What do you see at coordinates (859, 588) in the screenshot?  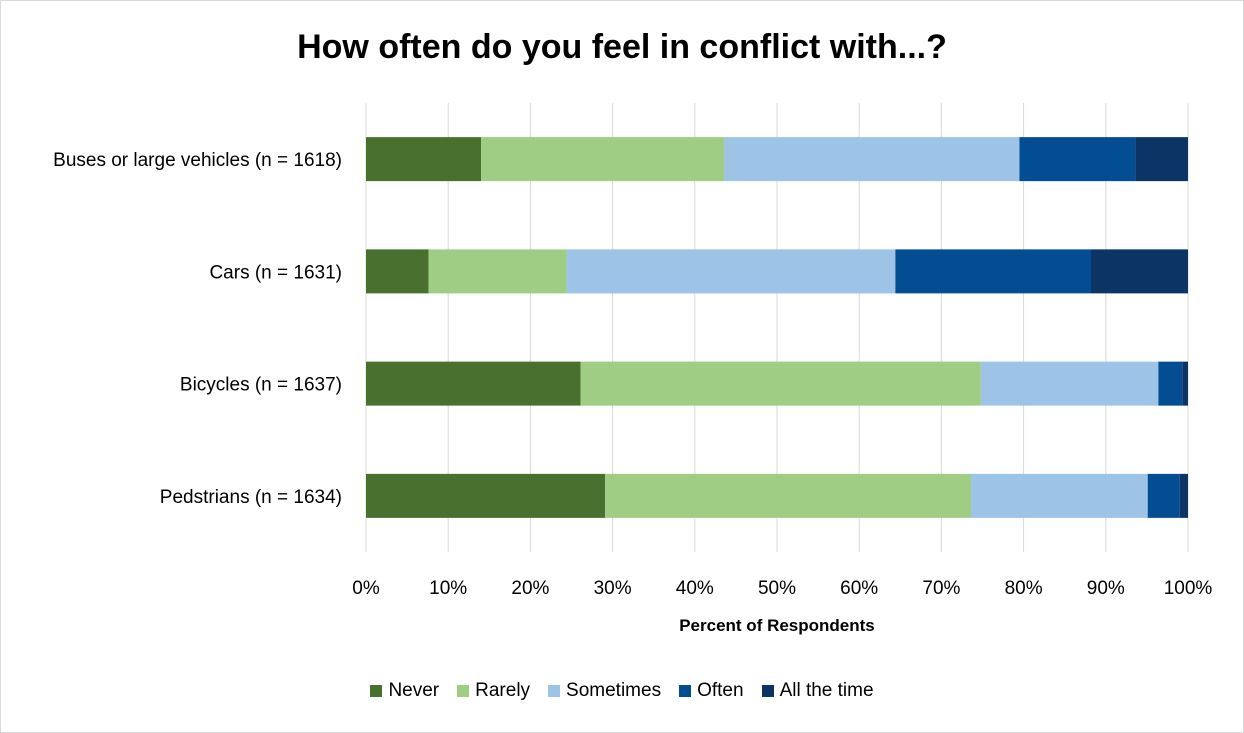 I see `x-tick-label: 60%` at bounding box center [859, 588].